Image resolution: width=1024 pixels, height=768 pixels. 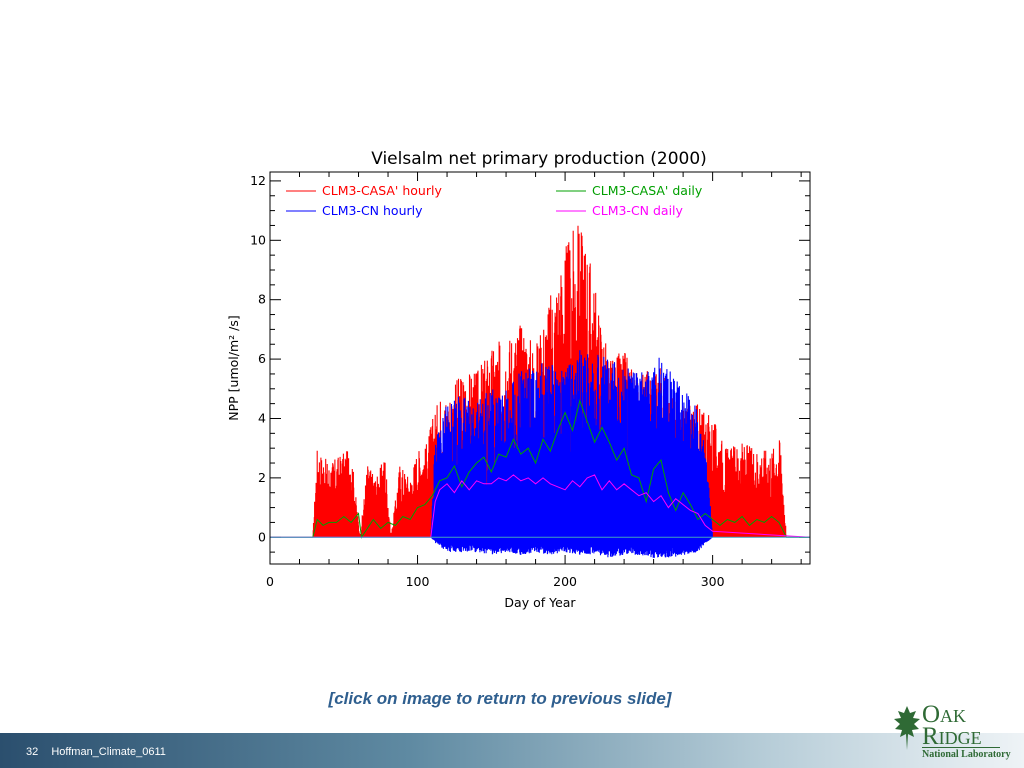 What do you see at coordinates (512, 750) in the screenshot?
I see `footer-bar` at bounding box center [512, 750].